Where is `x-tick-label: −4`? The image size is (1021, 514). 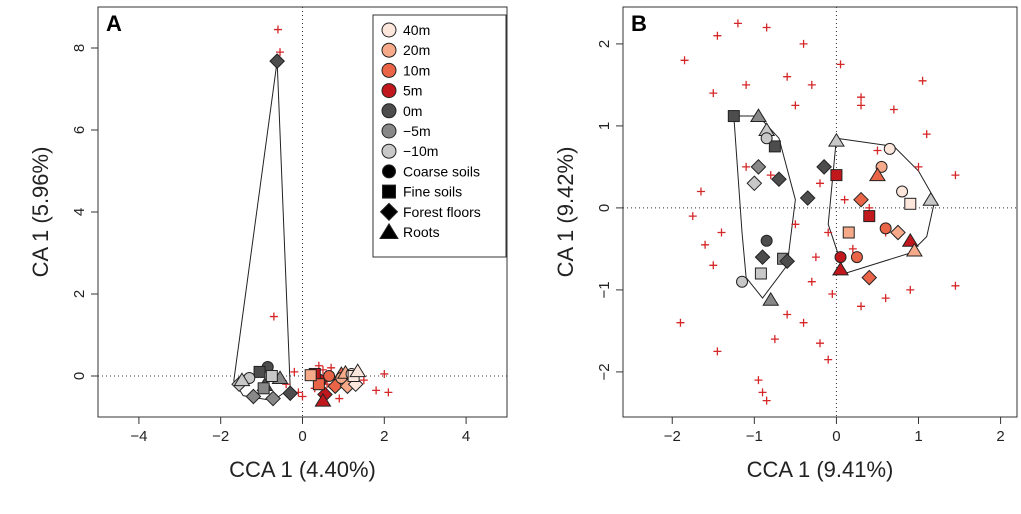
x-tick-label: −4 is located at coordinates (138, 436).